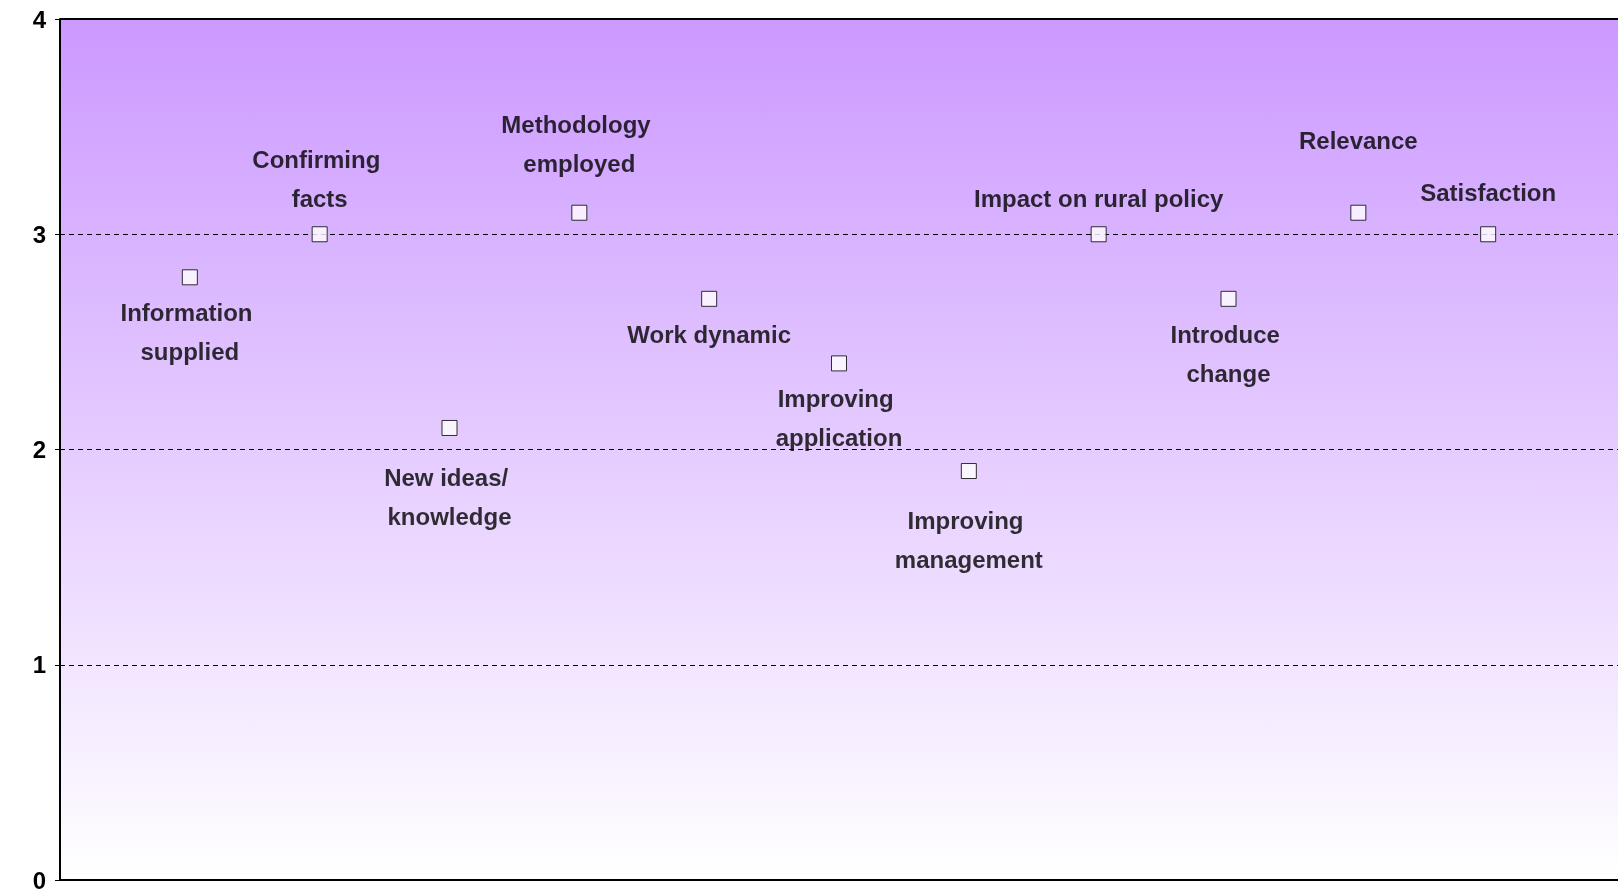 Image resolution: width=1618 pixels, height=895 pixels. What do you see at coordinates (190, 332) in the screenshot?
I see `x-tick-label: Information supplied` at bounding box center [190, 332].